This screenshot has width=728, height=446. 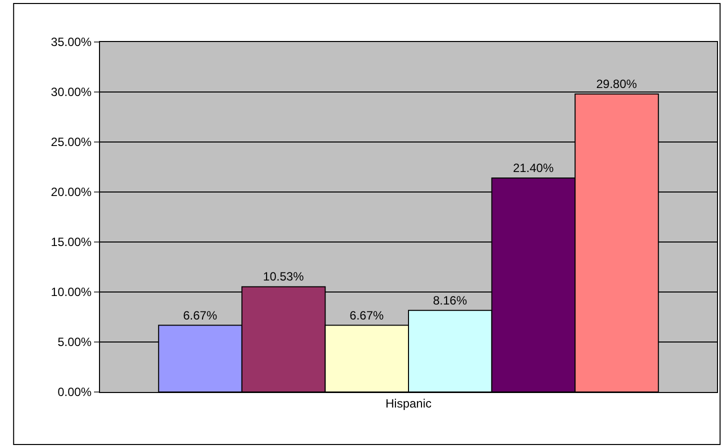 I want to click on data-label: 8.16%, so click(x=450, y=300).